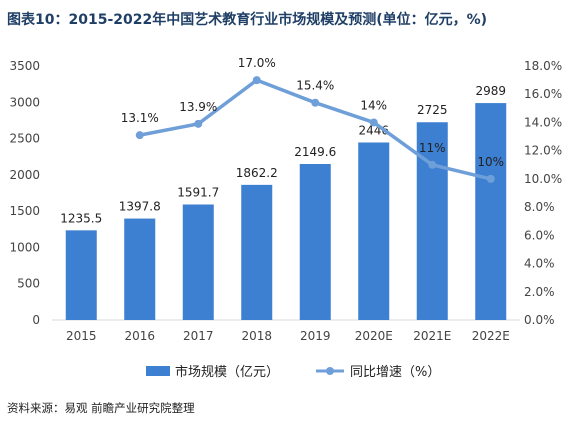 This screenshot has height=427, width=568. I want to click on growth-data-label: 11%, so click(432, 148).